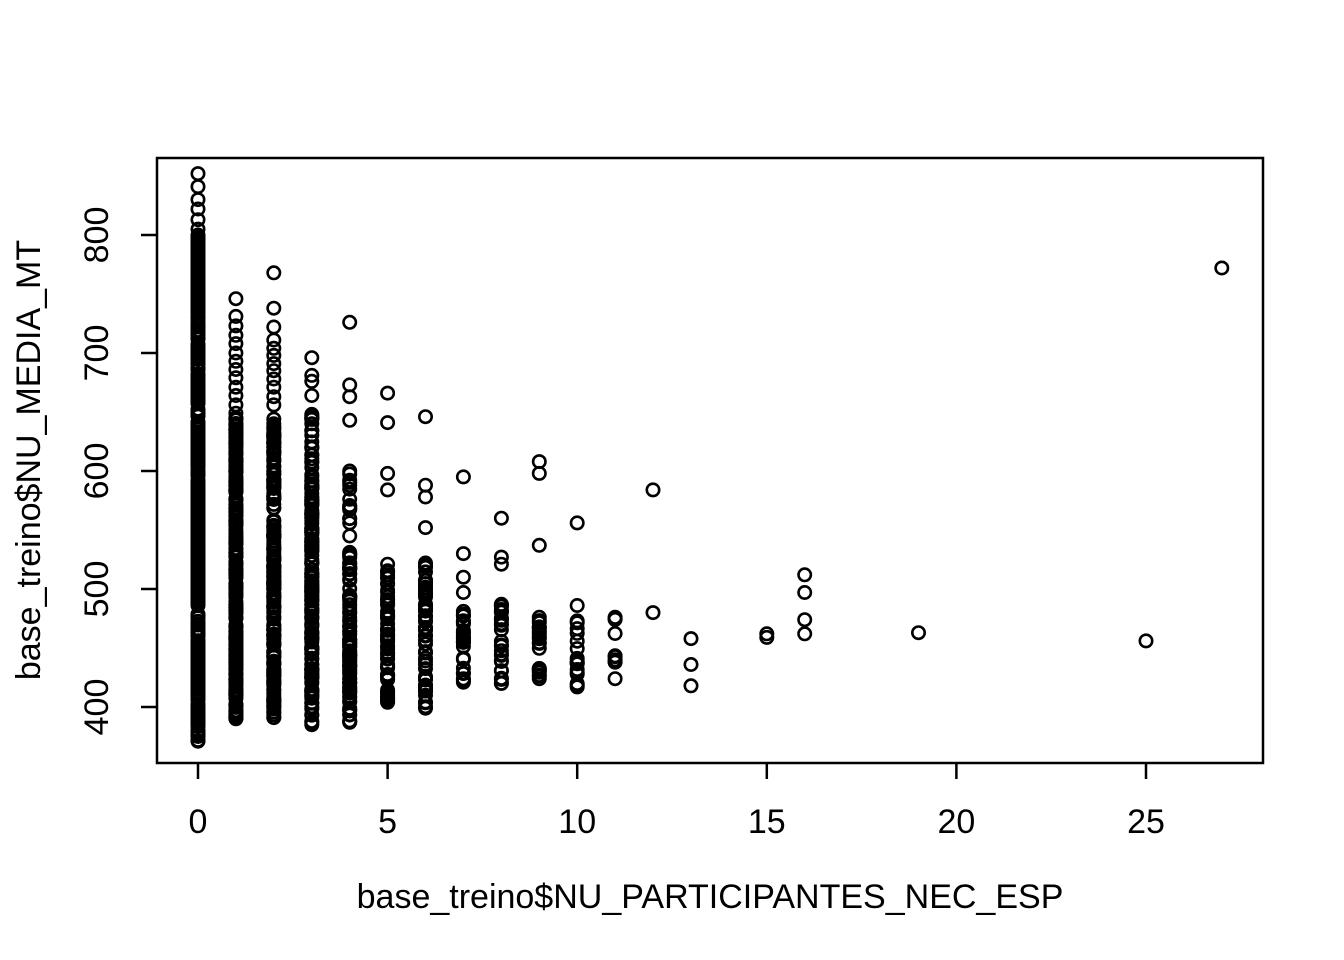  Describe the element at coordinates (97, 589) in the screenshot. I see `y-tick-label: 500` at that location.